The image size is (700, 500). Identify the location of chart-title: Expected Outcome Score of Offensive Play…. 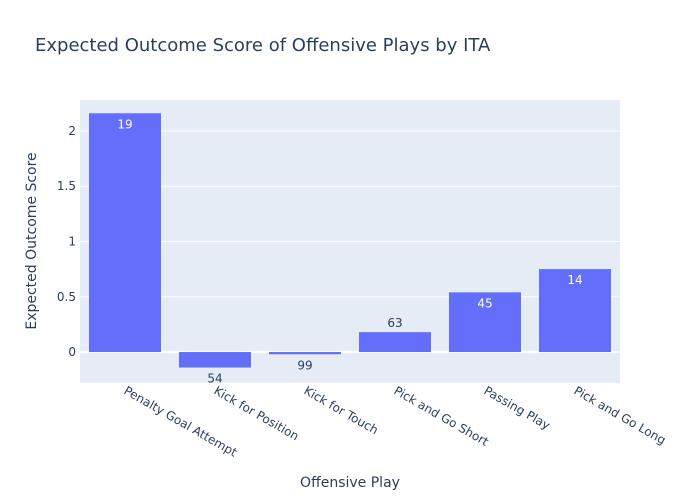
(263, 45).